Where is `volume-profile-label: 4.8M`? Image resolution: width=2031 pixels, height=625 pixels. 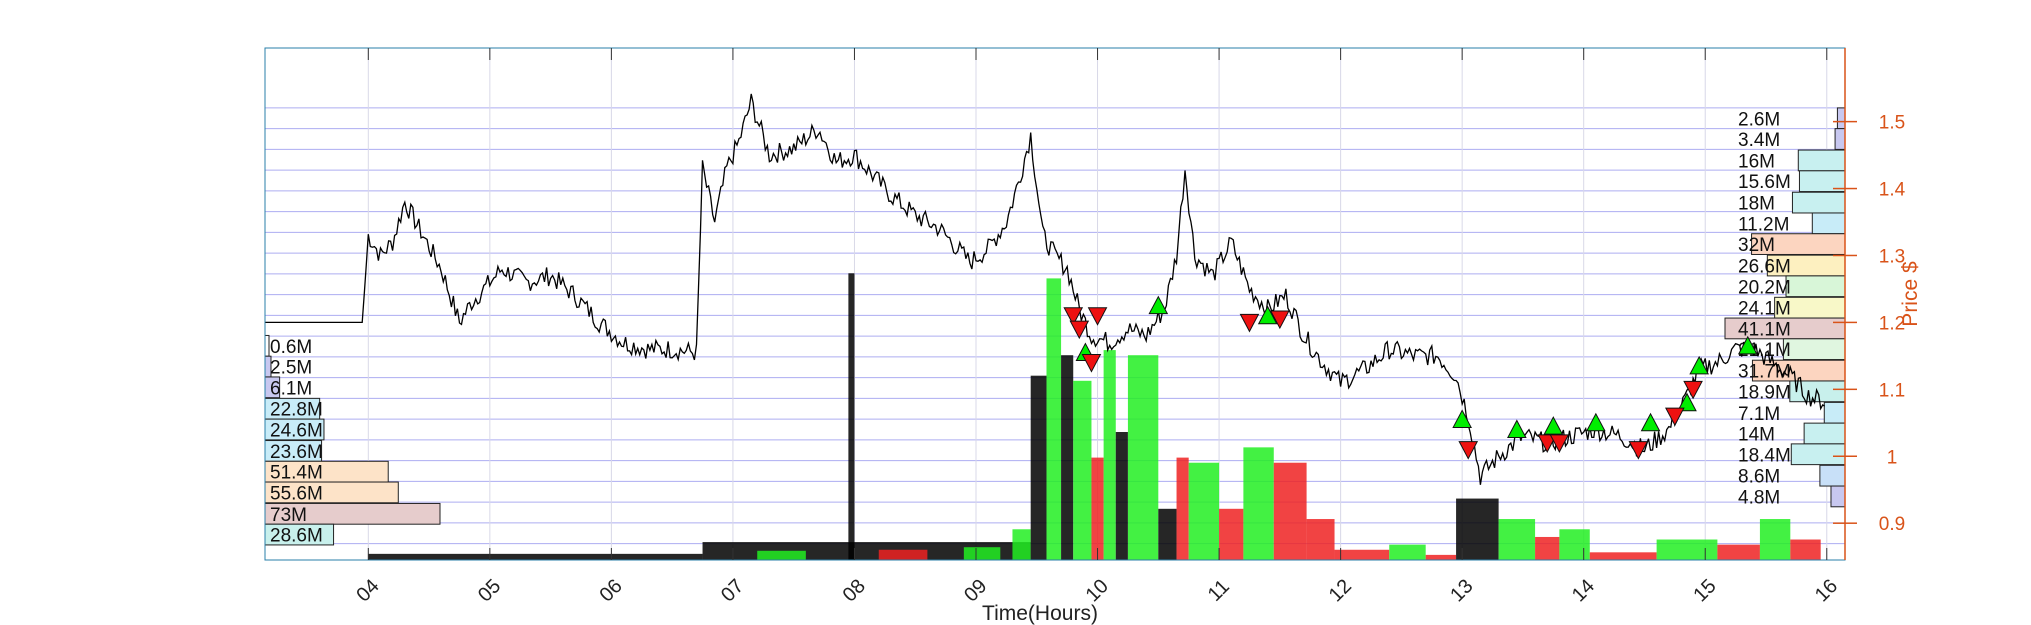 volume-profile-label: 4.8M is located at coordinates (1759, 497).